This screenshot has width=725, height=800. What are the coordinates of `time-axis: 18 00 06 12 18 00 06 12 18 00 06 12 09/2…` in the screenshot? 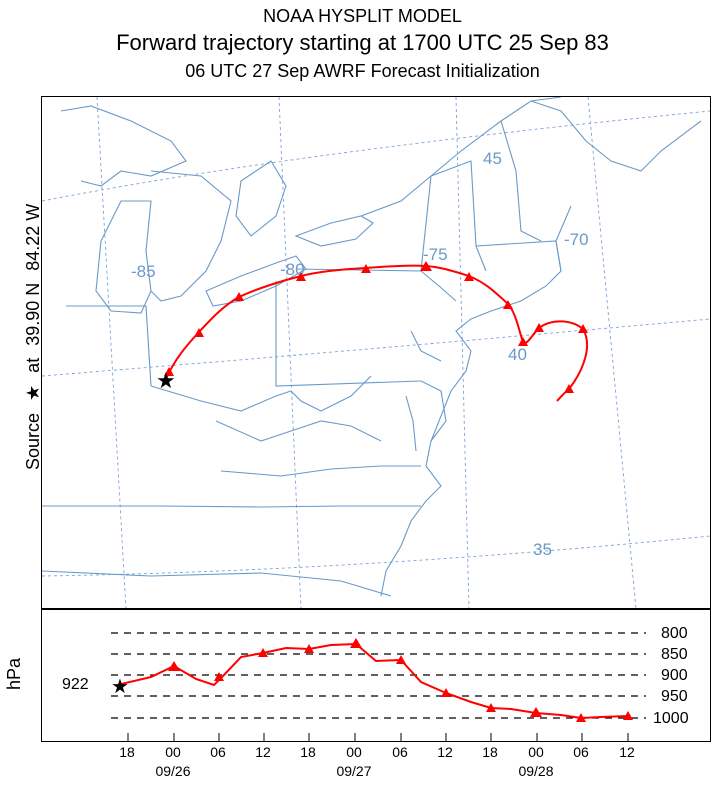 It's located at (377, 761).